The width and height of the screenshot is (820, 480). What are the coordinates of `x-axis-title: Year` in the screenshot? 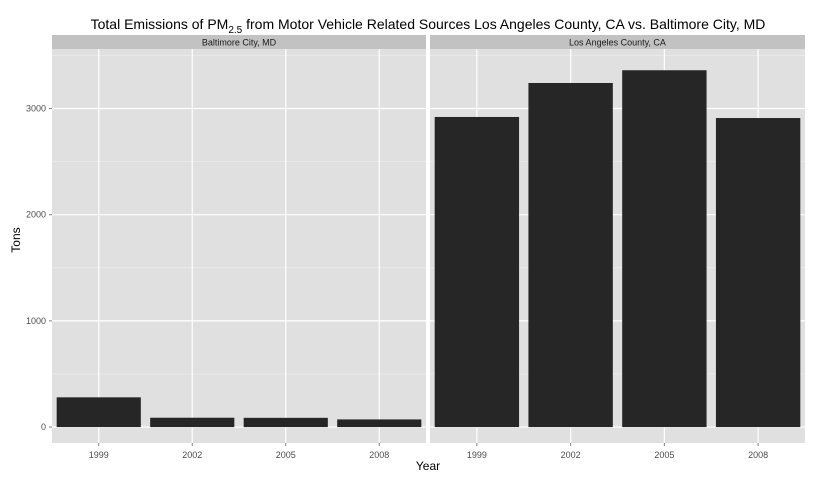 It's located at (428, 466).